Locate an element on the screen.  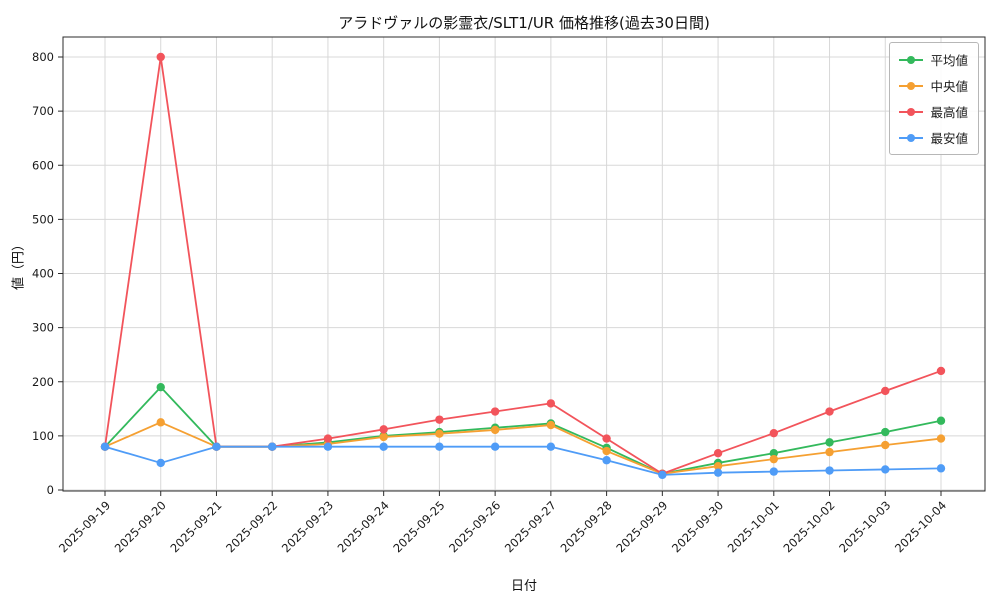
x-tick-label: 2025-09-28 is located at coordinates (586, 526).